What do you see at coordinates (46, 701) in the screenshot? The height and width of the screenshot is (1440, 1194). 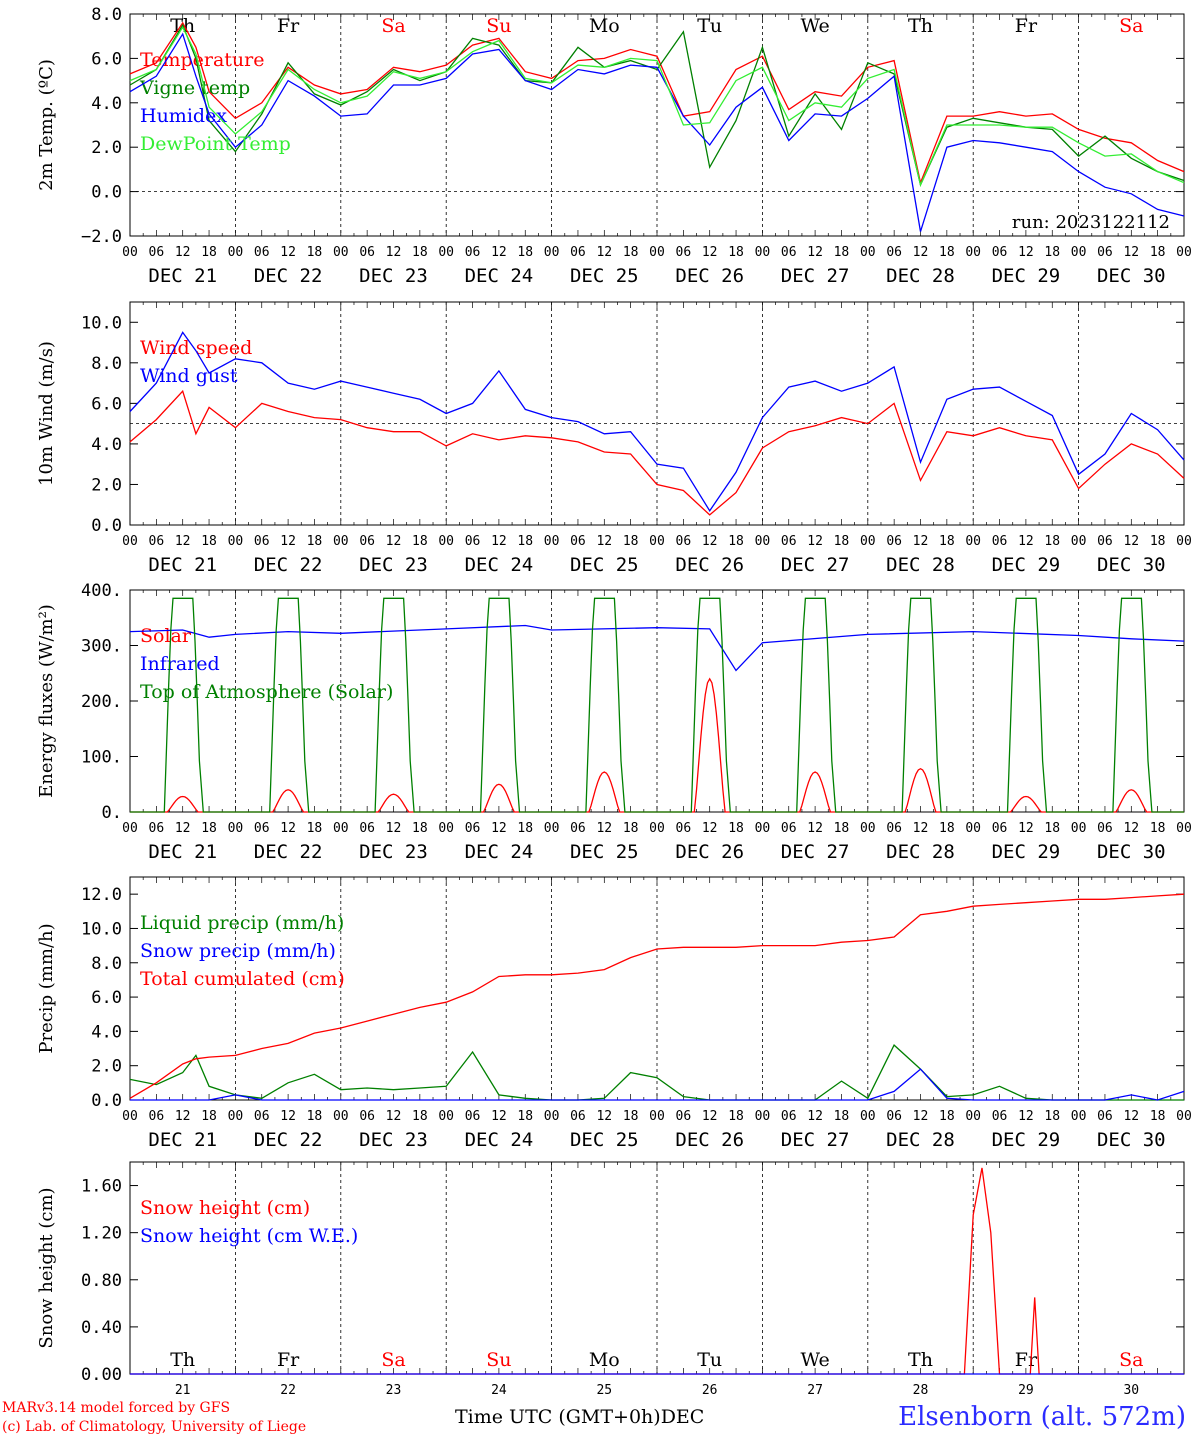 I see `y-axis-label: Energy fluxes (W/m²)` at bounding box center [46, 701].